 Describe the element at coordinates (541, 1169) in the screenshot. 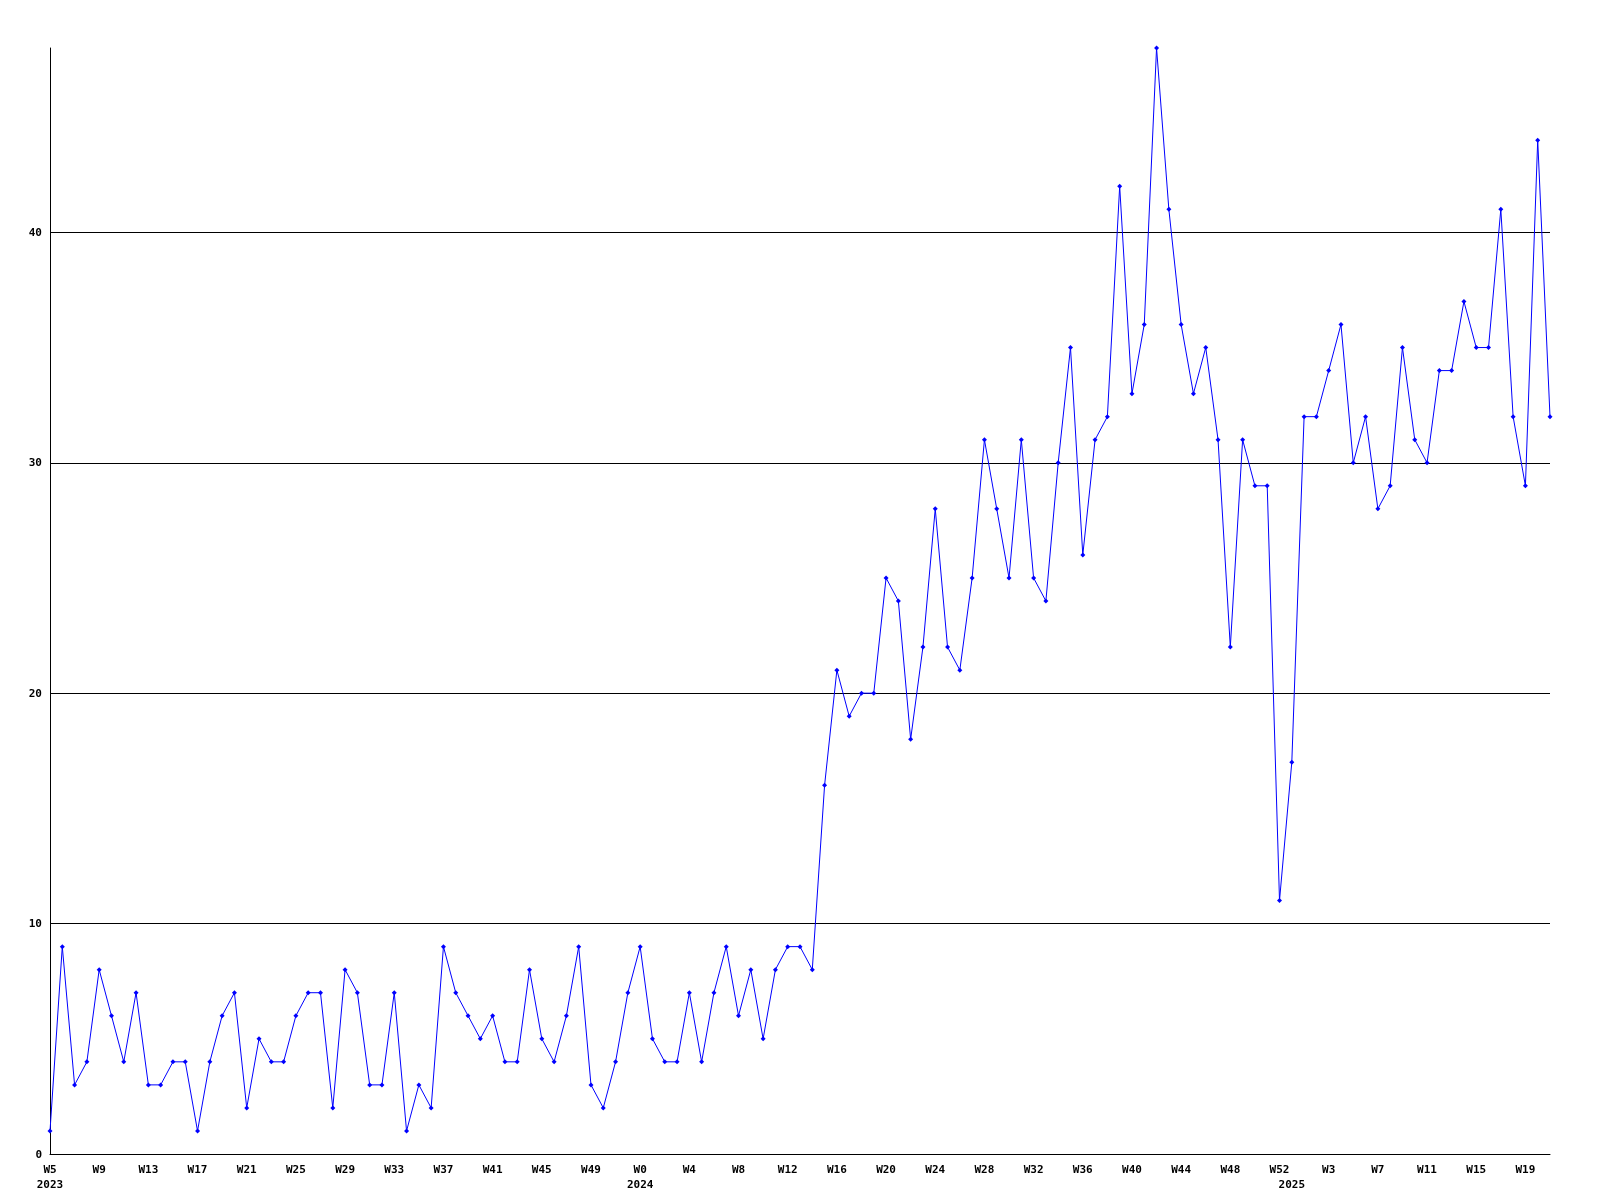

I see `x-tick-label: W45` at that location.